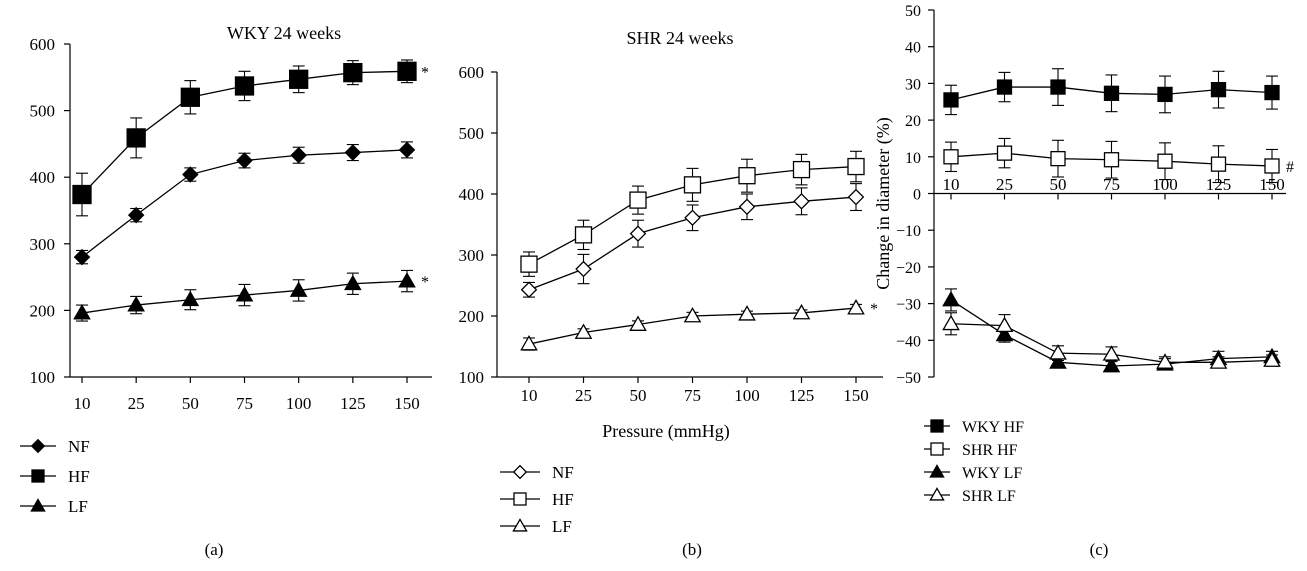 The width and height of the screenshot is (1307, 571). What do you see at coordinates (908, 341) in the screenshot?
I see `y-tick-label: −40` at bounding box center [908, 341].